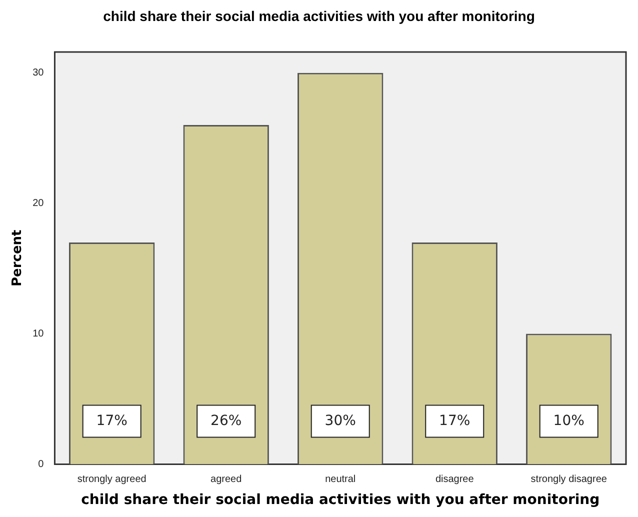  I want to click on y-tick-label: 30, so click(38, 73).